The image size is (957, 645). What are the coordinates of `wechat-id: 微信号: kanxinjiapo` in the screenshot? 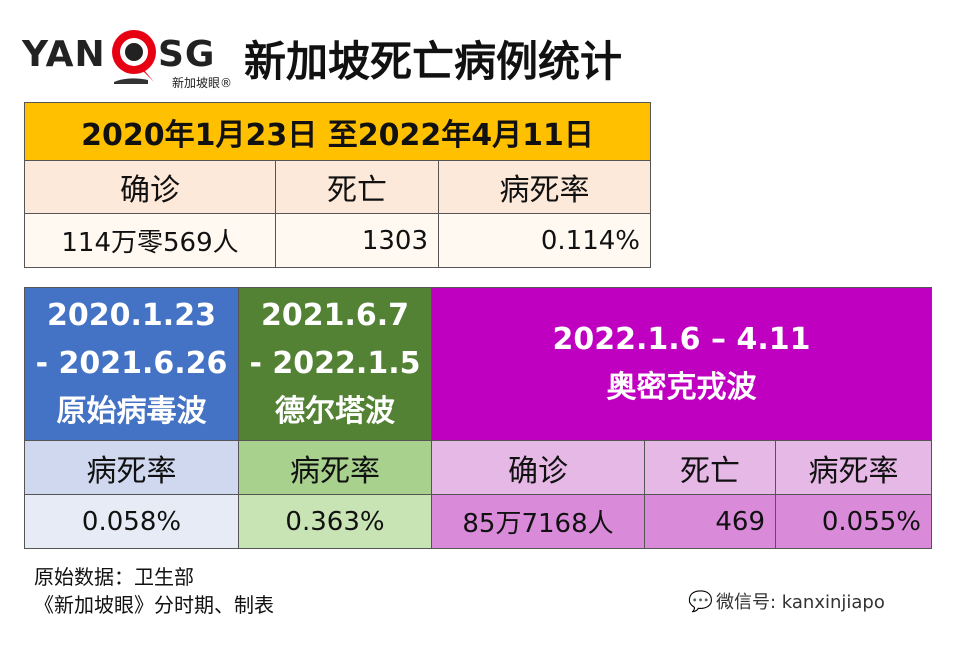 It's located at (800, 602).